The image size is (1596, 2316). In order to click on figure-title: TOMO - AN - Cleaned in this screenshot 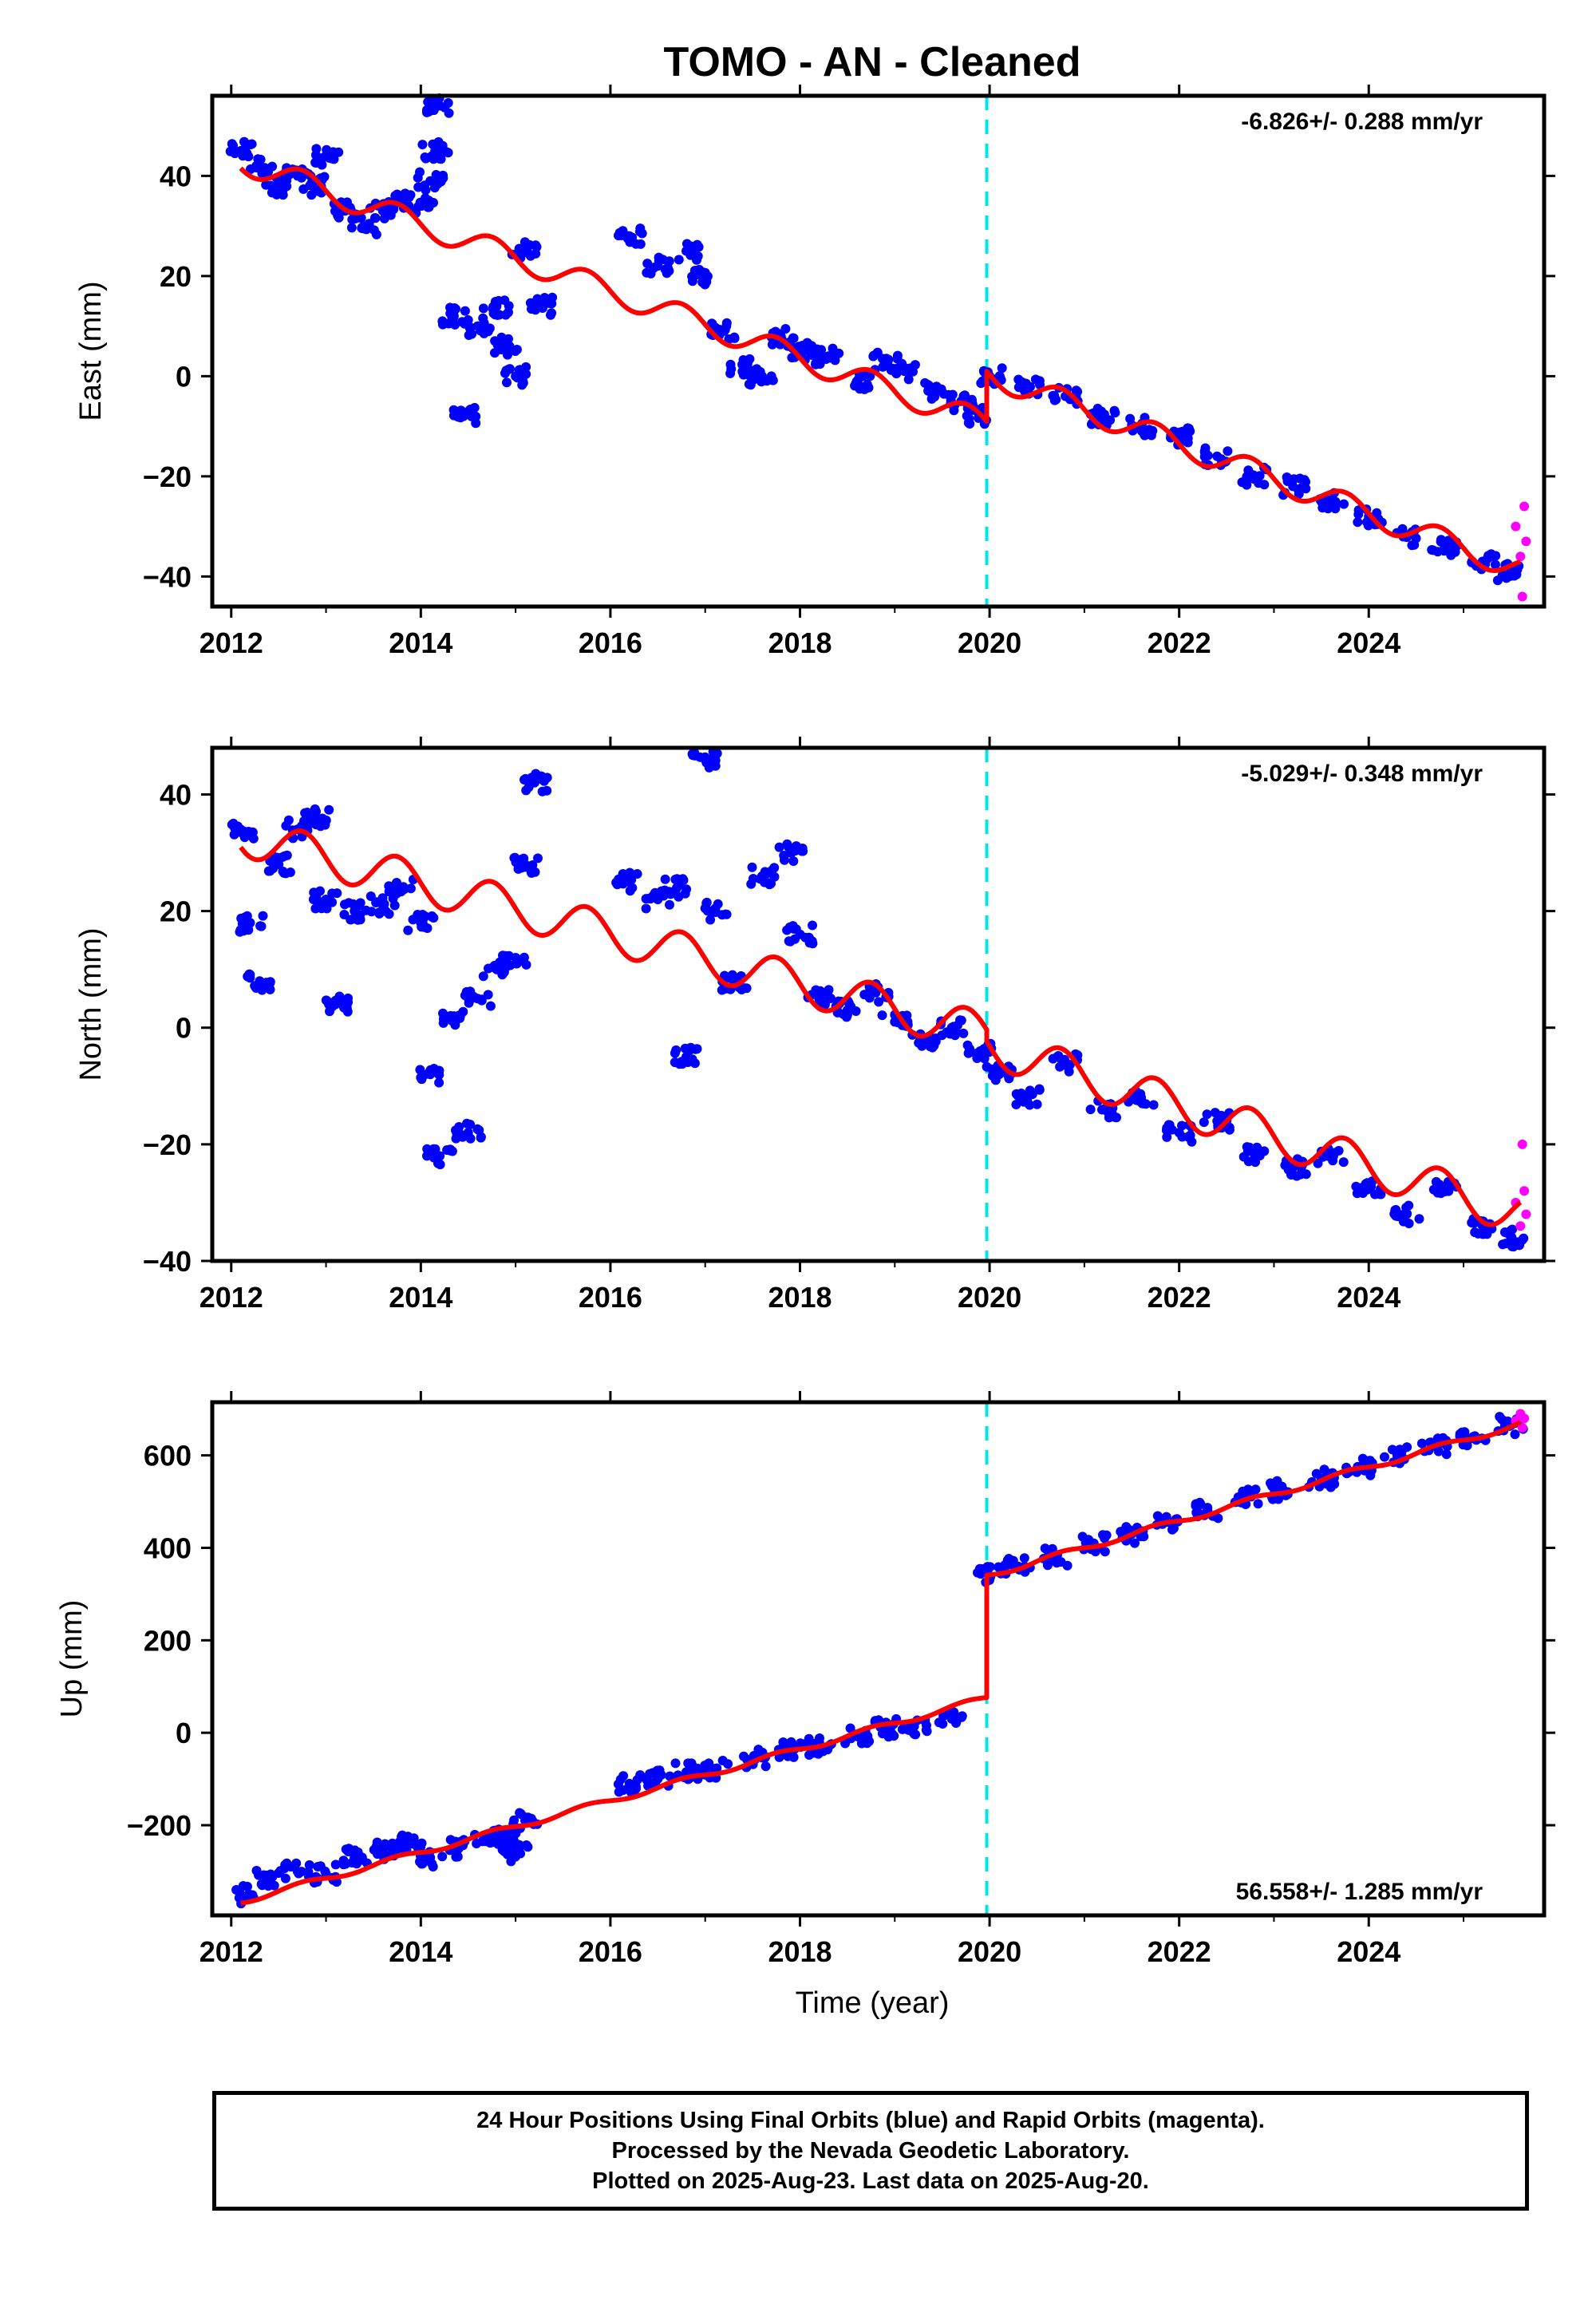, I will do `click(873, 62)`.